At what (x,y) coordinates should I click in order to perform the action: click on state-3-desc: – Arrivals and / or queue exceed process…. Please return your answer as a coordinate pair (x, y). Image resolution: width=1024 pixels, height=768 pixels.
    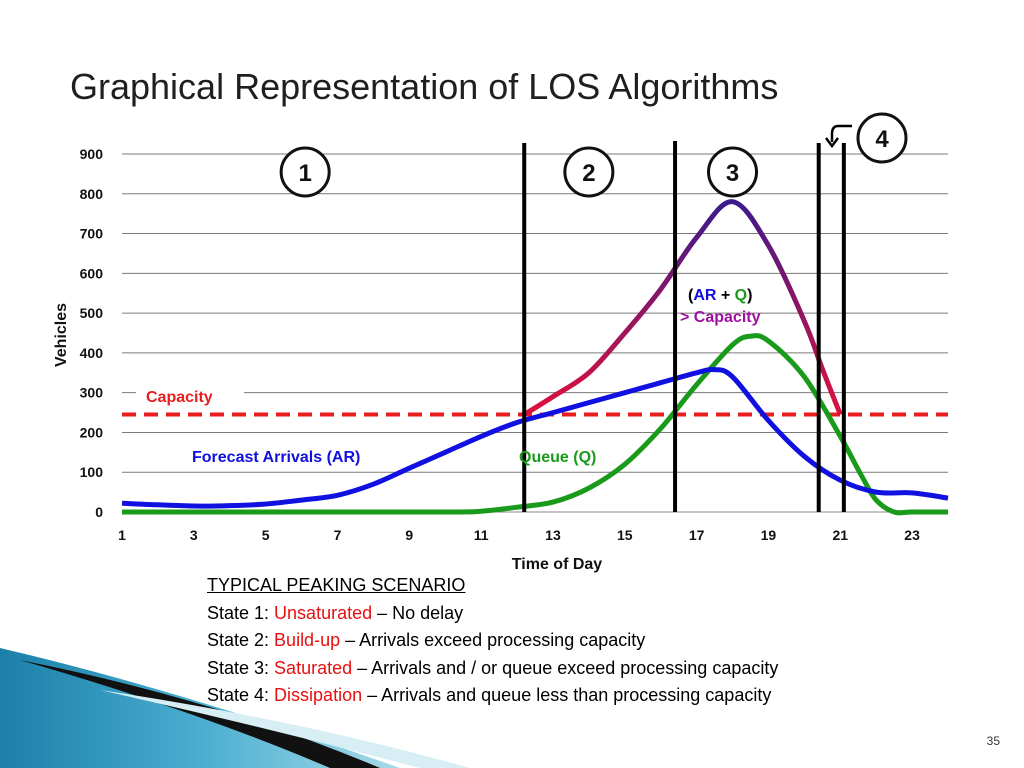
    Looking at the image, I should click on (565, 667).